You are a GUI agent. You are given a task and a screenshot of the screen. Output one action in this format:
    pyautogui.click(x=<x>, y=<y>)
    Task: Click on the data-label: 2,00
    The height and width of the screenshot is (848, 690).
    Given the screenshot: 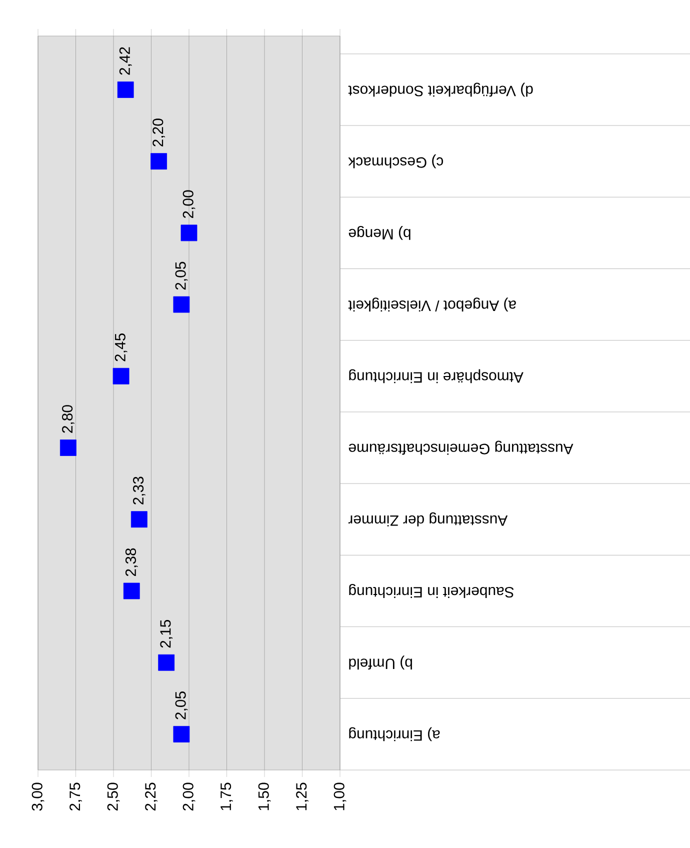 What is the action you would take?
    pyautogui.click(x=189, y=204)
    